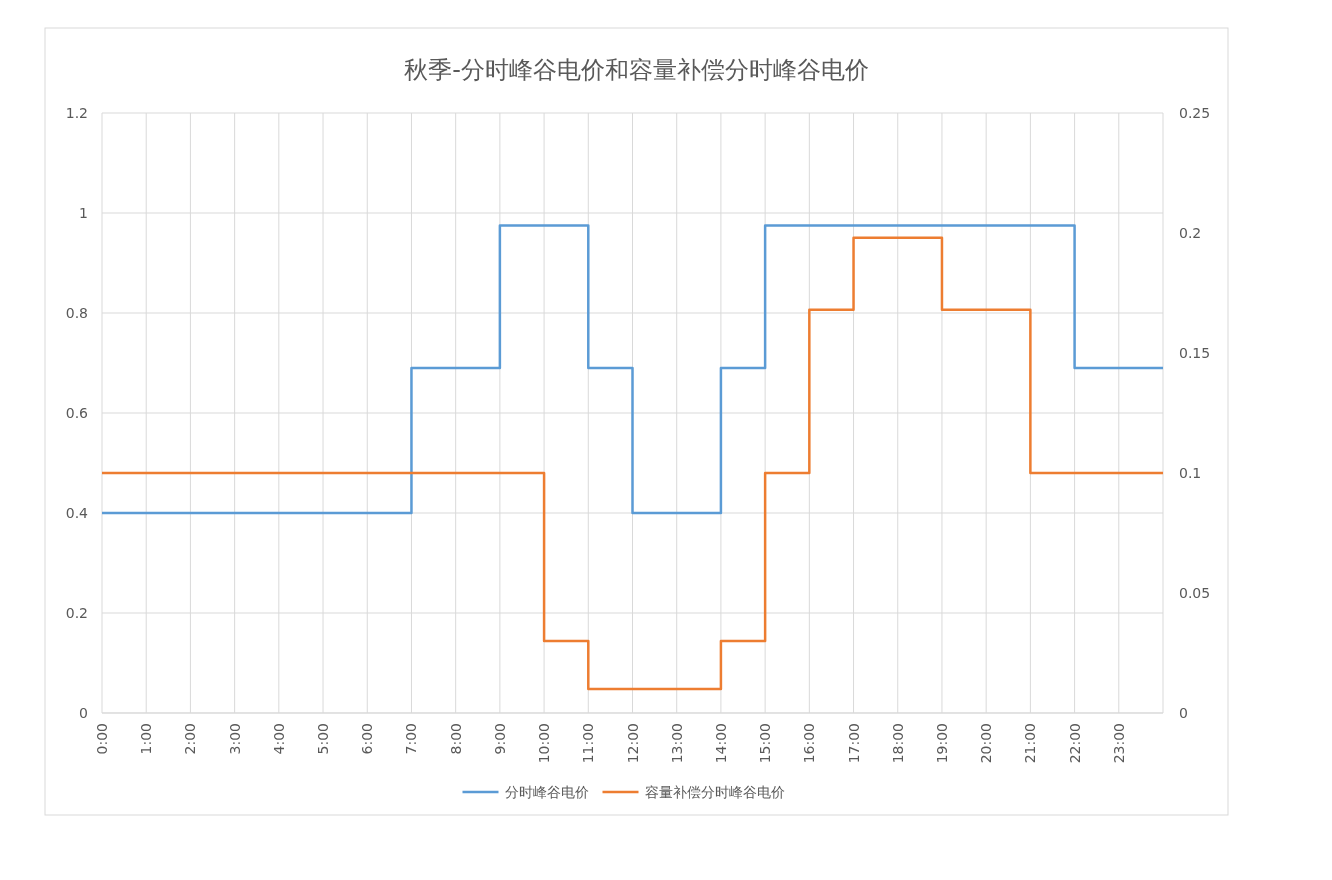  Describe the element at coordinates (190, 739) in the screenshot. I see `x-tick-label: 2:00` at that location.